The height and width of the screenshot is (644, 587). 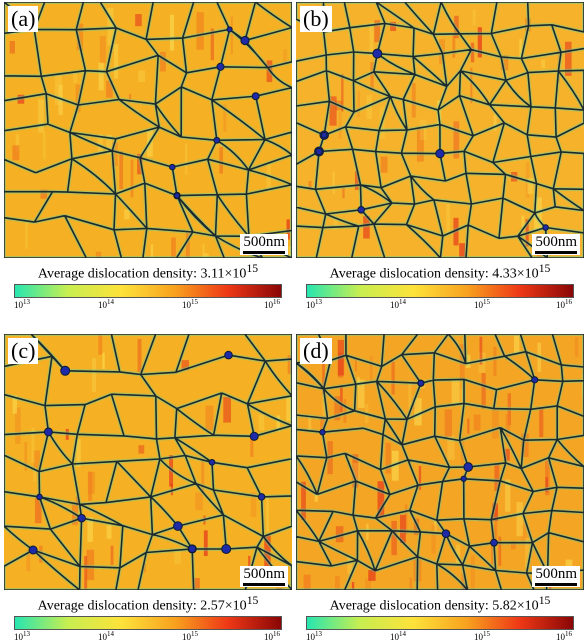 I want to click on average-density-caption: Average dislocation density: 5.82×1015, so click(x=440, y=604).